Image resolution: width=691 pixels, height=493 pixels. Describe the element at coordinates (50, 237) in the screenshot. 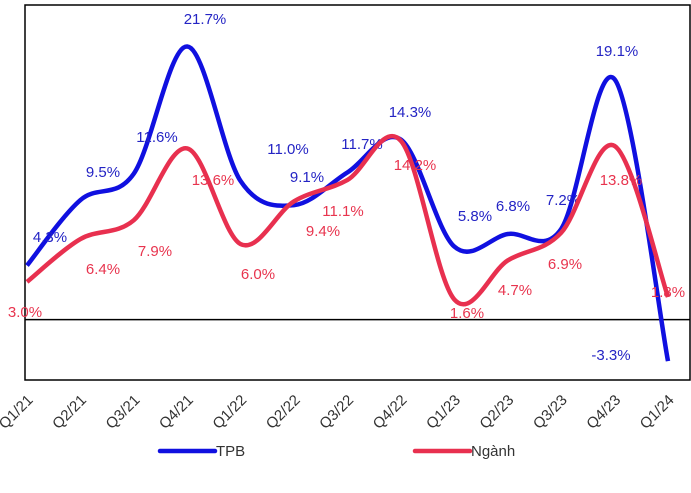

I see `data-label: 4.3%` at that location.